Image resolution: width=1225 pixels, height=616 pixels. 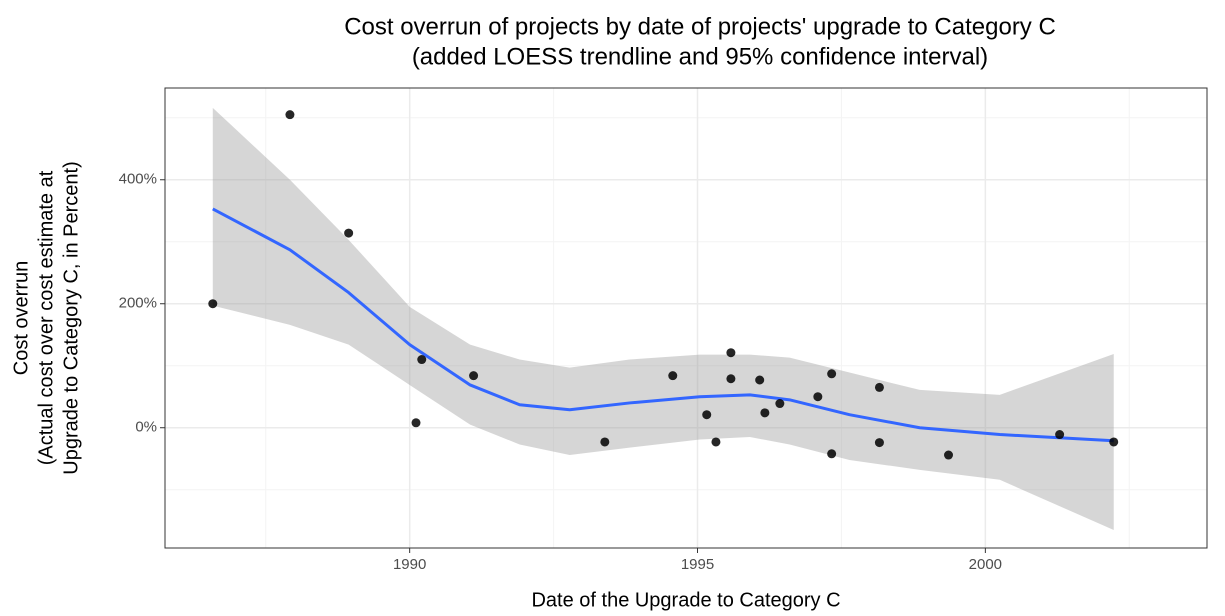 What do you see at coordinates (146, 427) in the screenshot?
I see `y-tick-label: 0%` at bounding box center [146, 427].